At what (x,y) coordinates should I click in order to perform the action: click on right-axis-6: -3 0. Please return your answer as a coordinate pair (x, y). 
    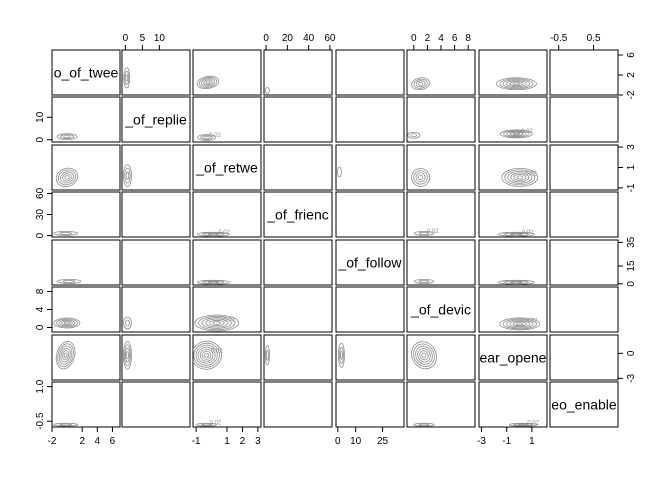
    Looking at the image, I should click on (627, 366).